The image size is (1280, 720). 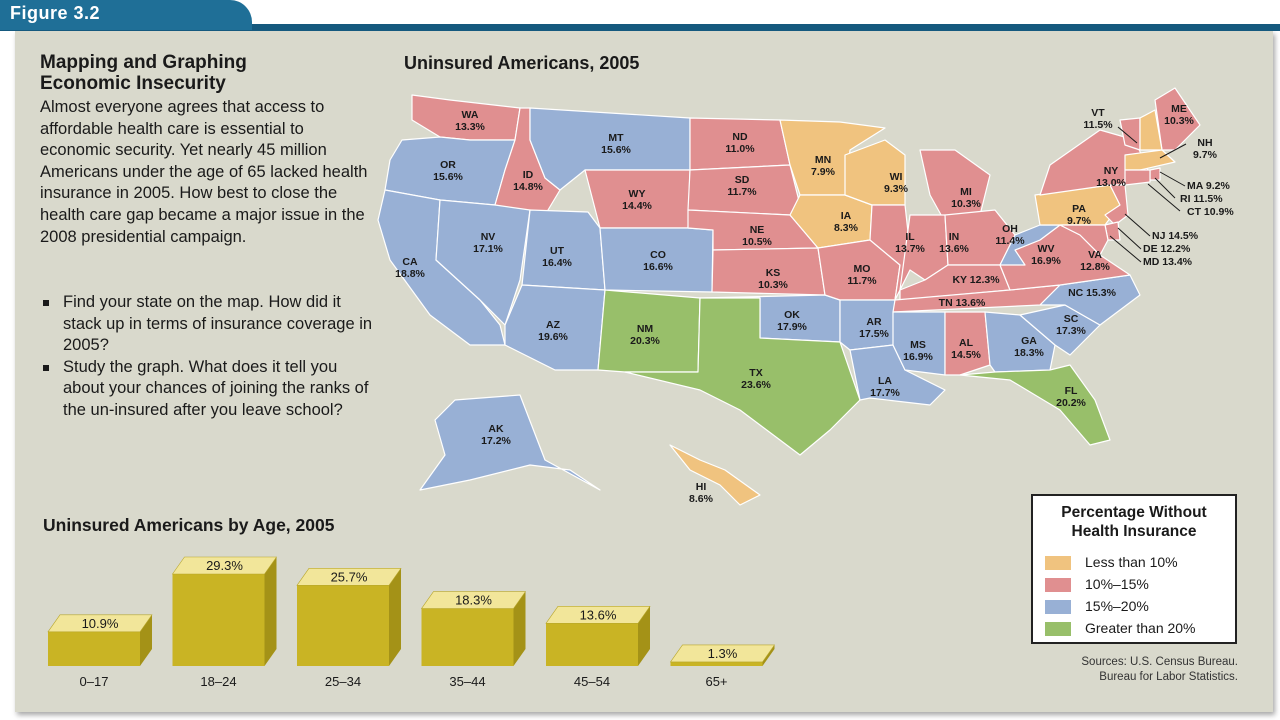 I want to click on leader-line-ct, so click(x=1164, y=197).